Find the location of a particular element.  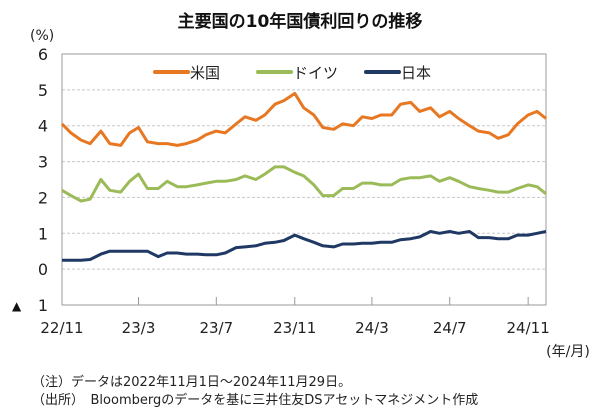

y-tick-label: 0 is located at coordinates (43, 269).